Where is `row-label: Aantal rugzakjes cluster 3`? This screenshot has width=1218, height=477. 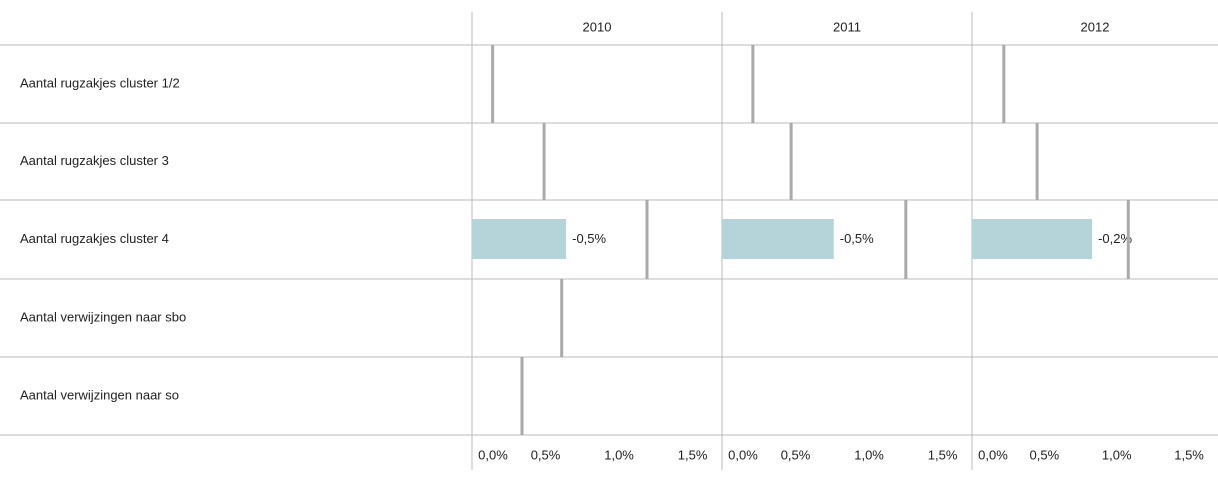 row-label: Aantal rugzakjes cluster 3 is located at coordinates (94, 160).